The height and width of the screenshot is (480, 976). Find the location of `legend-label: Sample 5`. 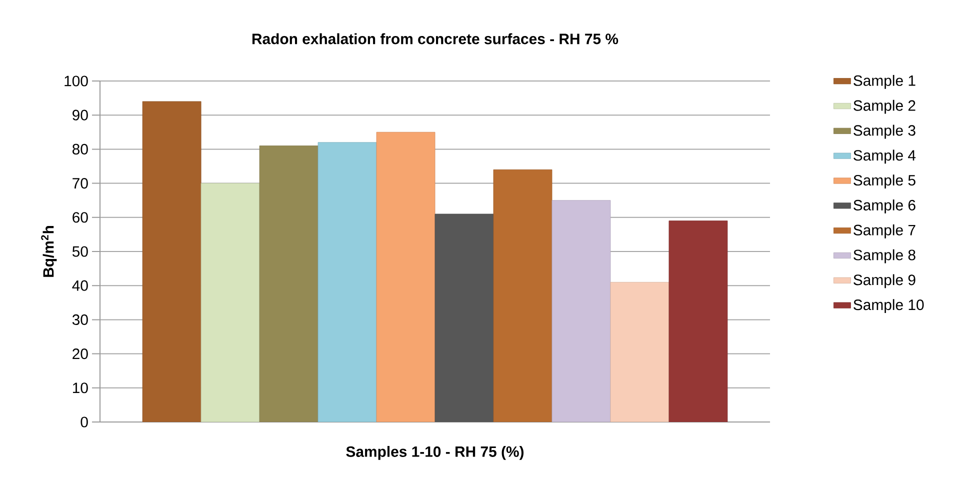

legend-label: Sample 5 is located at coordinates (885, 181).